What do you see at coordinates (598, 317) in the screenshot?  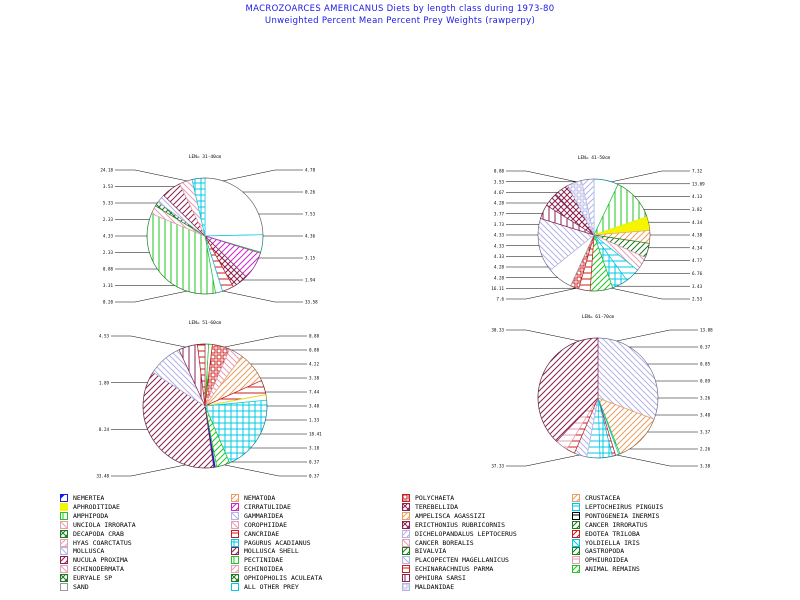 I see `pie-title: LEN= 61-70cm` at bounding box center [598, 317].